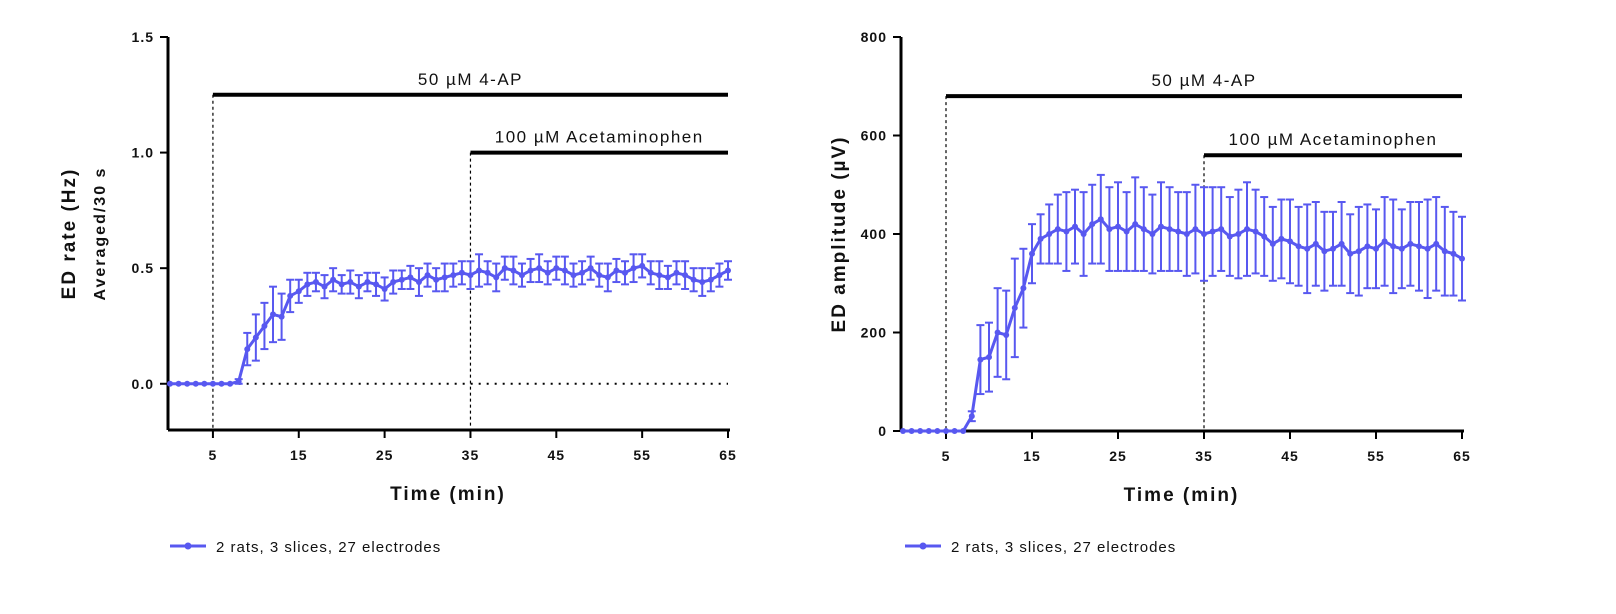  What do you see at coordinates (839, 234) in the screenshot?
I see `y-axis-label: ED amplitude (µV)` at bounding box center [839, 234].